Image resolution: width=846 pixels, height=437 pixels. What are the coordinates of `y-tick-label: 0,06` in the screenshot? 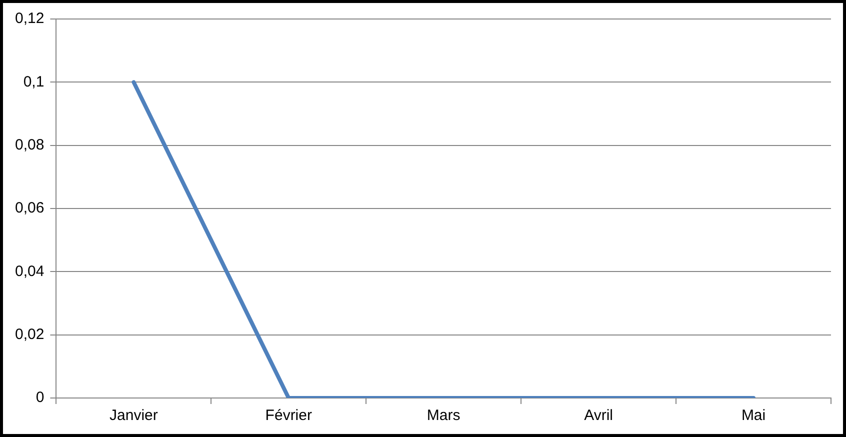 It's located at (29, 208).